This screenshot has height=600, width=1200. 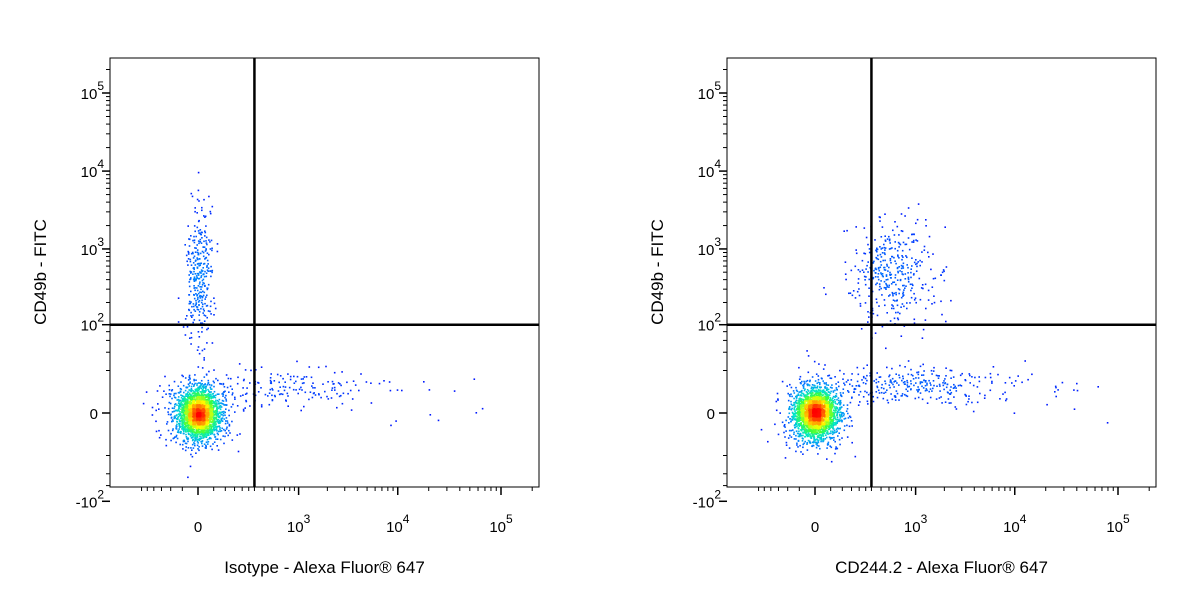 What do you see at coordinates (299, 524) in the screenshot?
I see `x-tick-label: 103` at bounding box center [299, 524].